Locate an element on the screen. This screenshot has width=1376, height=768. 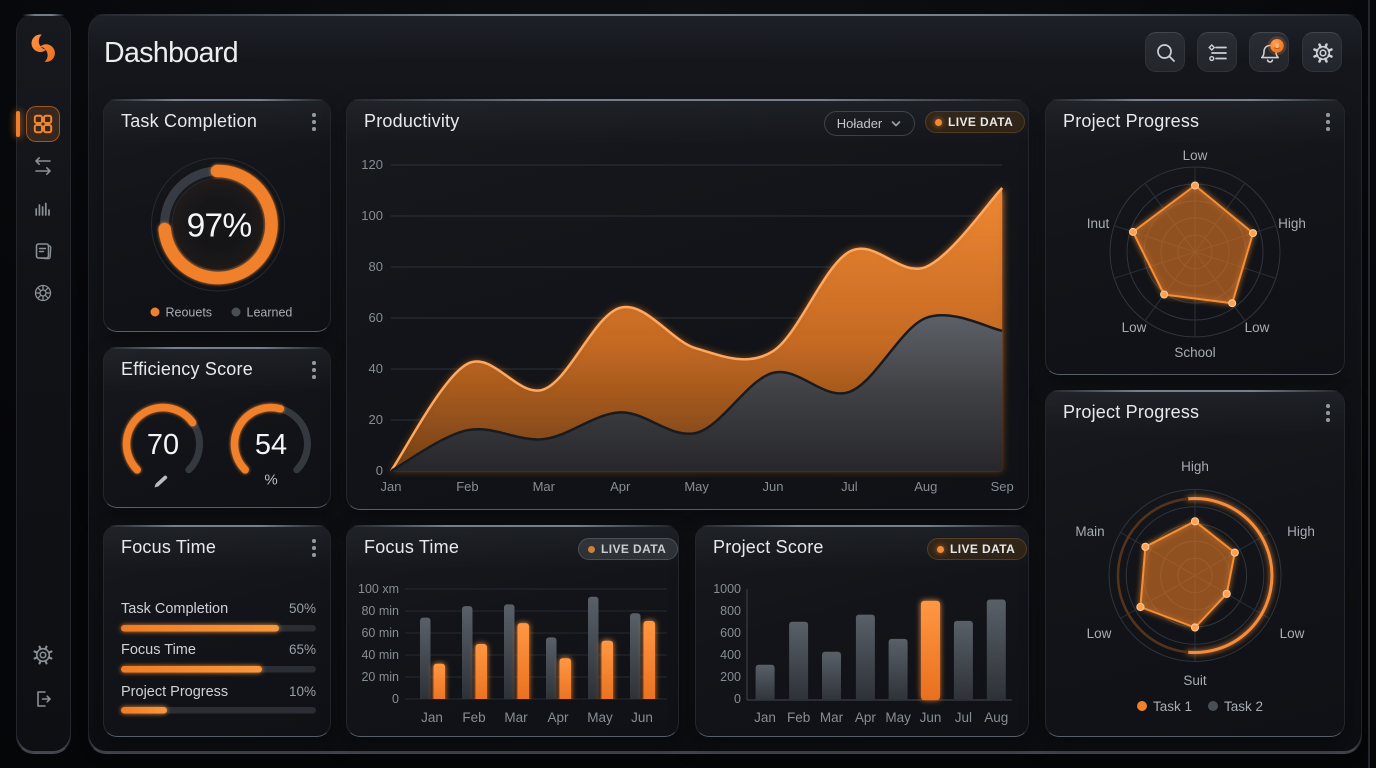
svg-text: 97% is located at coordinates (219, 226).